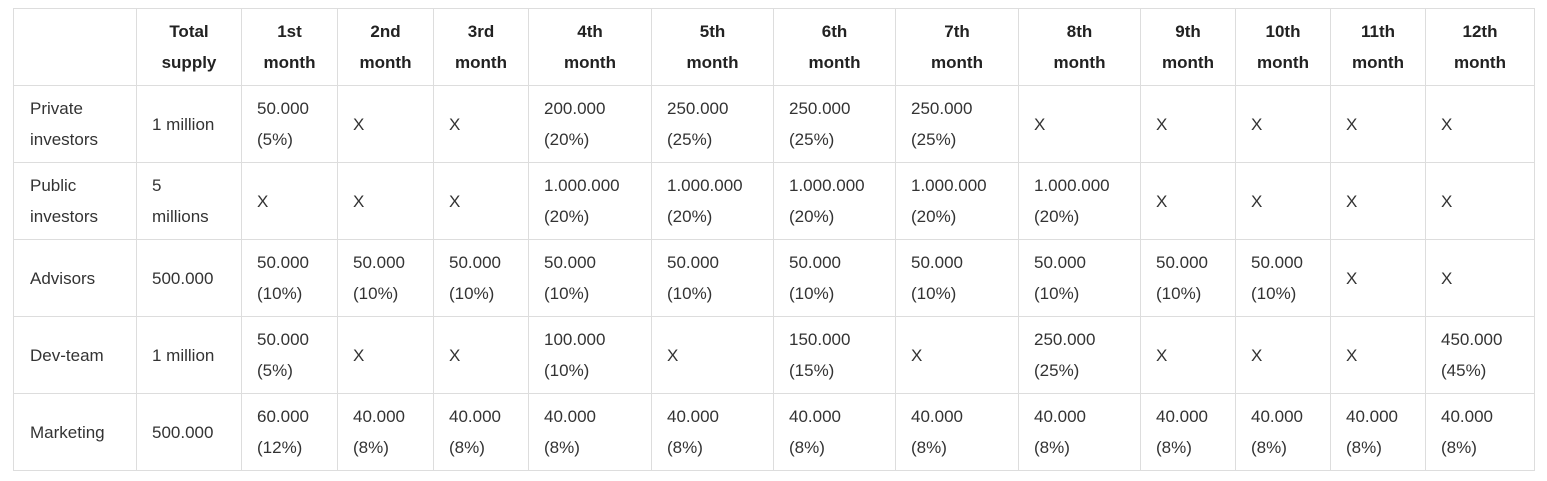  What do you see at coordinates (189, 201) in the screenshot?
I see `total-supply-cell: 5 millions` at bounding box center [189, 201].